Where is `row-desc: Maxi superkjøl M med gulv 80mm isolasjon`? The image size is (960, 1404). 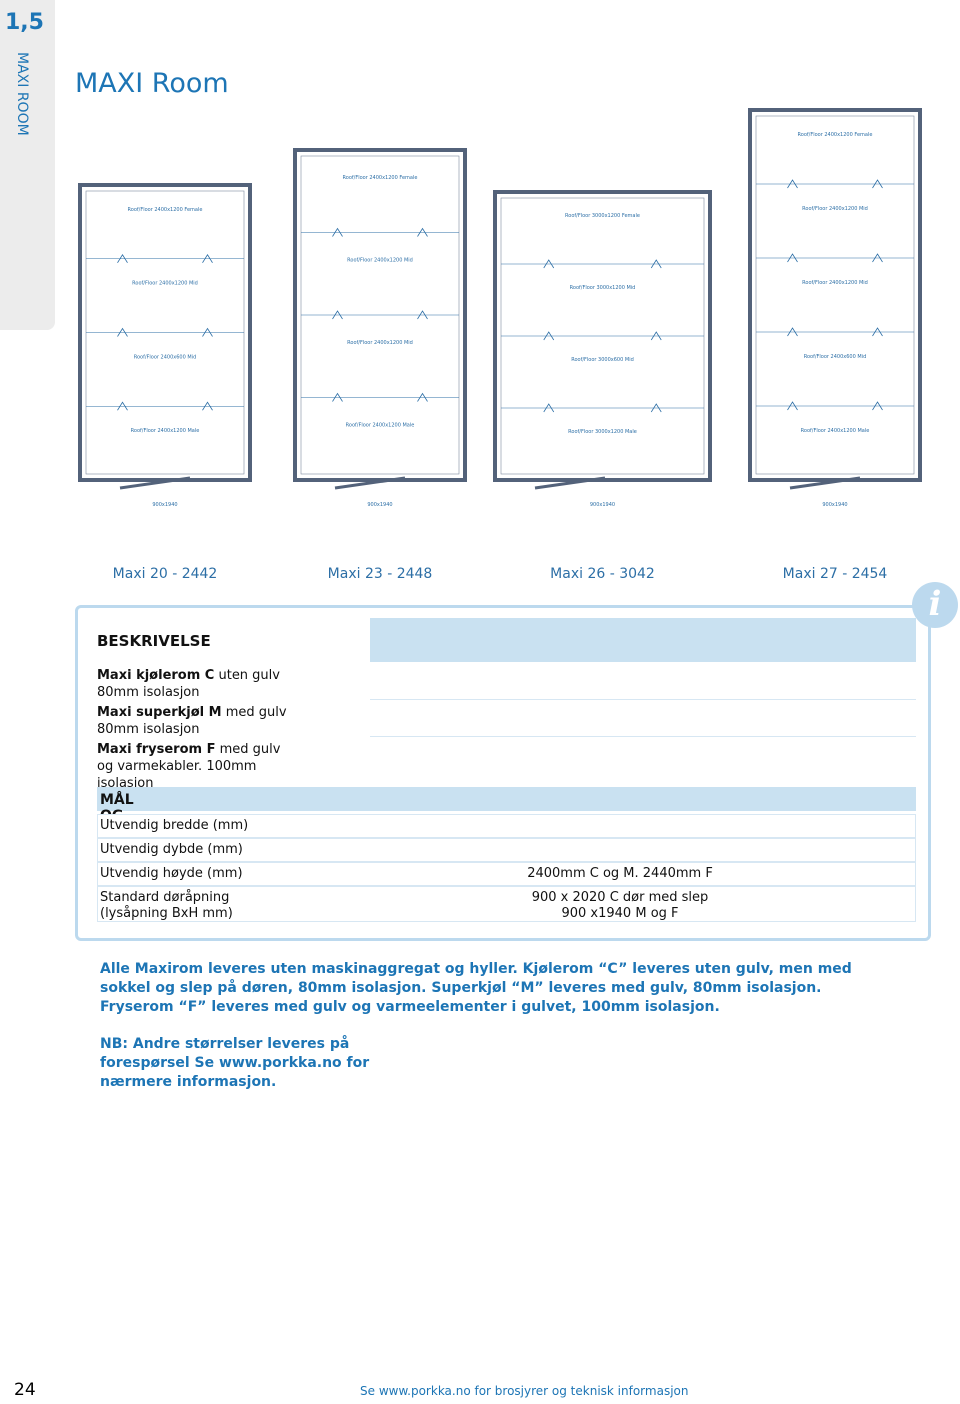
row-desc: Maxi superkjøl M med gulv 80mm isolasjon is located at coordinates (194, 721).